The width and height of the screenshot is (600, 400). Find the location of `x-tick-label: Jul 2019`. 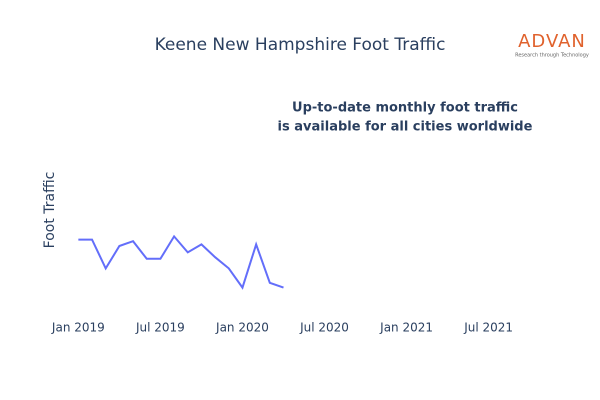

x-tick-label: Jul 2019 is located at coordinates (160, 328).